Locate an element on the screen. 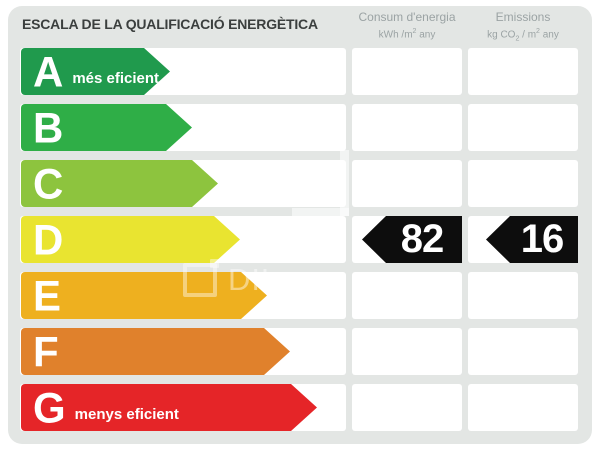  emissions-cell-g is located at coordinates (523, 407).